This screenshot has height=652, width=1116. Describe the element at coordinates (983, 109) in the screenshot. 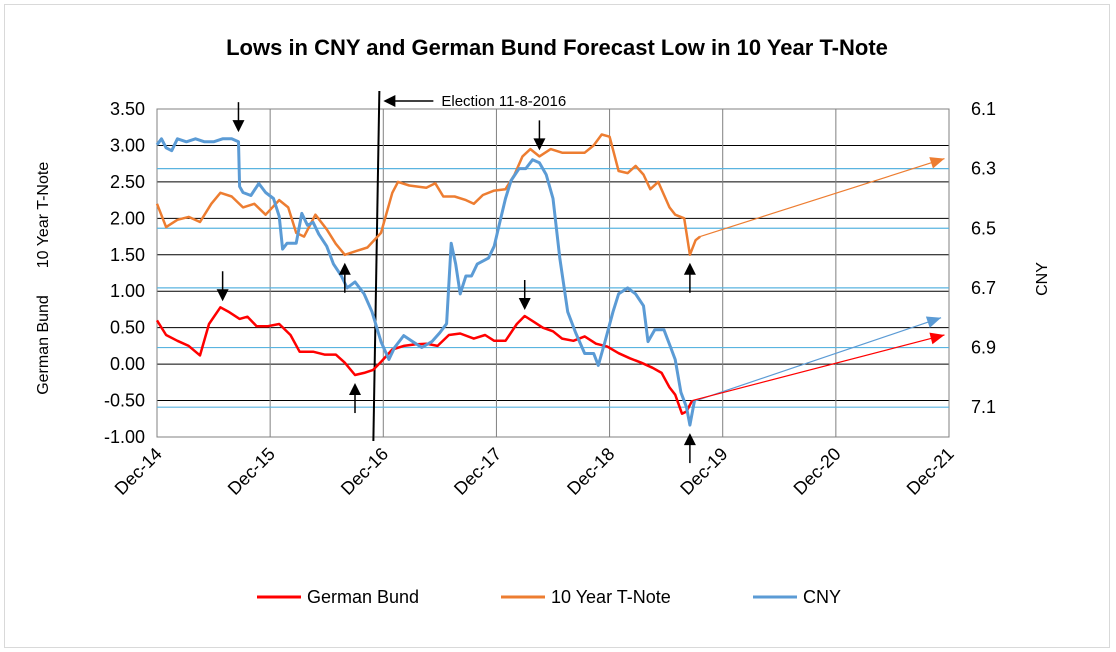

I see `y-right-tick-label: 6.1` at that location.